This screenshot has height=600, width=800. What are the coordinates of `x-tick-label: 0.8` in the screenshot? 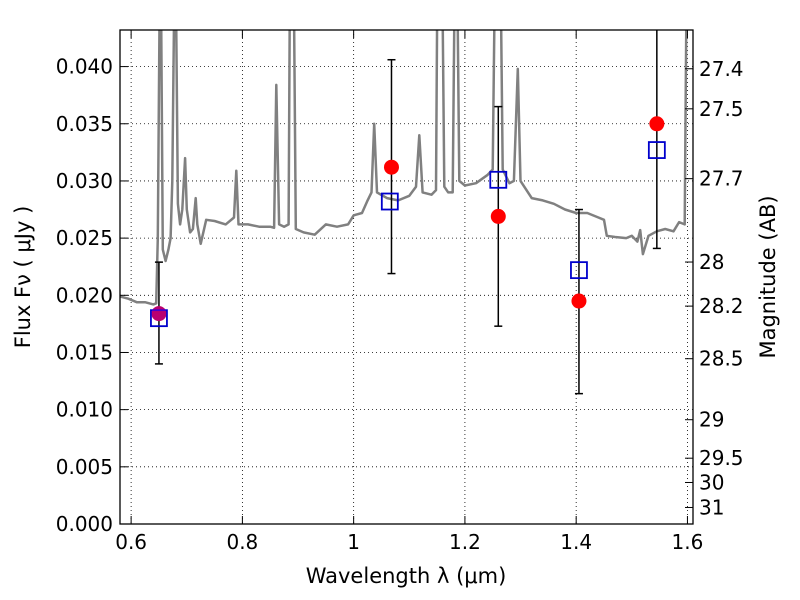 It's located at (242, 542).